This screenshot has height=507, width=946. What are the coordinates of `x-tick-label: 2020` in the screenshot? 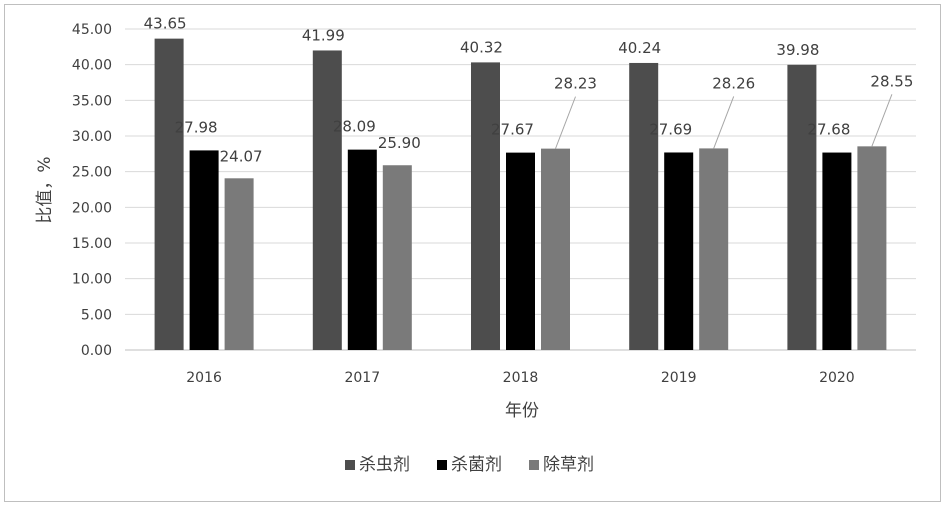 It's located at (837, 378).